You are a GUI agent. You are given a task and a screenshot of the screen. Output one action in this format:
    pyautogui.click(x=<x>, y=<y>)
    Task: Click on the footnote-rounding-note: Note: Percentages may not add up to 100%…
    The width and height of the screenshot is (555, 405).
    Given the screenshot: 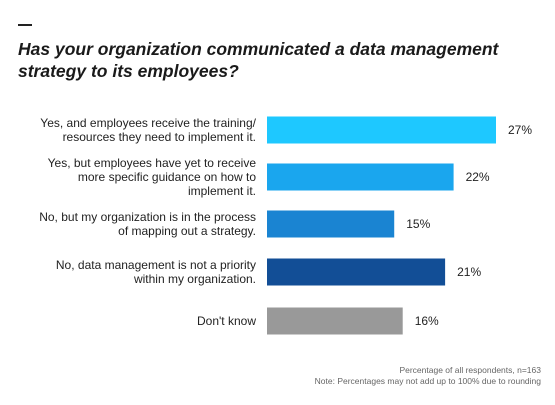 What is the action you would take?
    pyautogui.click(x=427, y=381)
    